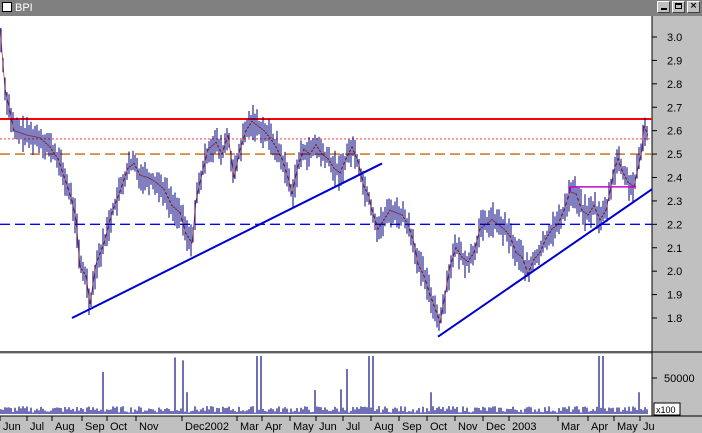 The width and height of the screenshot is (702, 433). I want to click on time-tick-label: Dec, so click(496, 427).